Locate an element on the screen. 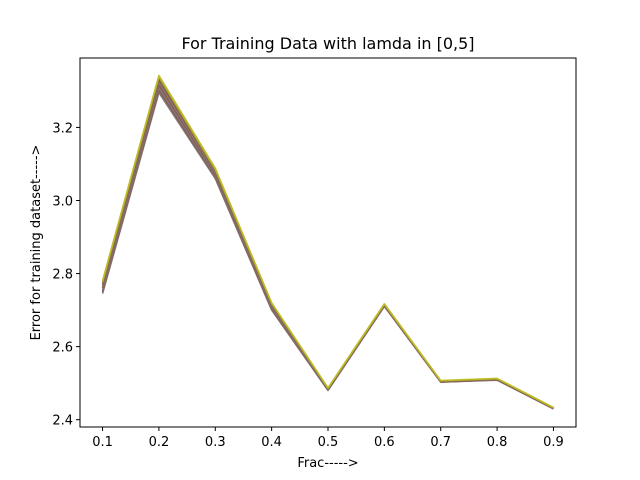 This screenshot has width=640, height=480. x-tick-label: 0.3 is located at coordinates (215, 442).